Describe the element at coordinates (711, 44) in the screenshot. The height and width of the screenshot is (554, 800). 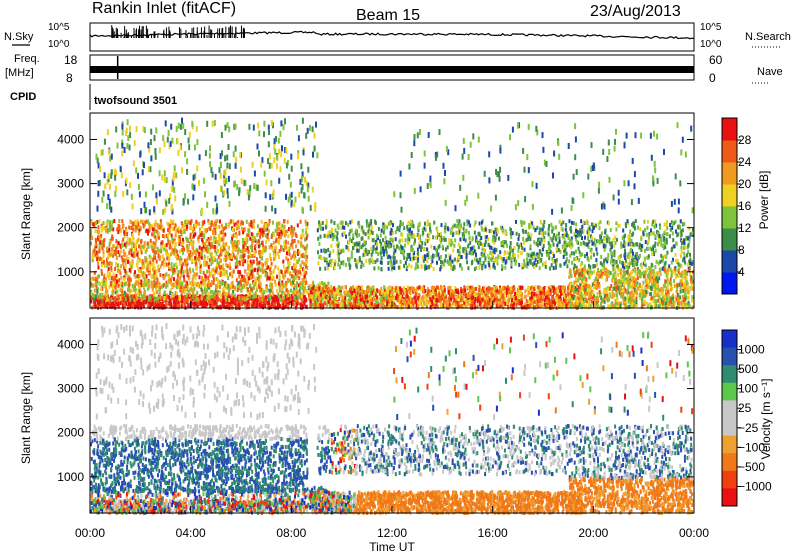
I see `noise-right-tick-bottom: 10^0` at that location.